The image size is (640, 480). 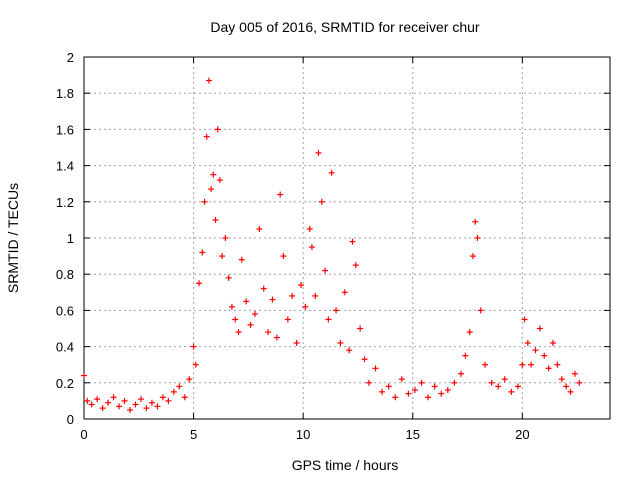 What do you see at coordinates (345, 465) in the screenshot?
I see `x-axis-label: GPS time / hours` at bounding box center [345, 465].